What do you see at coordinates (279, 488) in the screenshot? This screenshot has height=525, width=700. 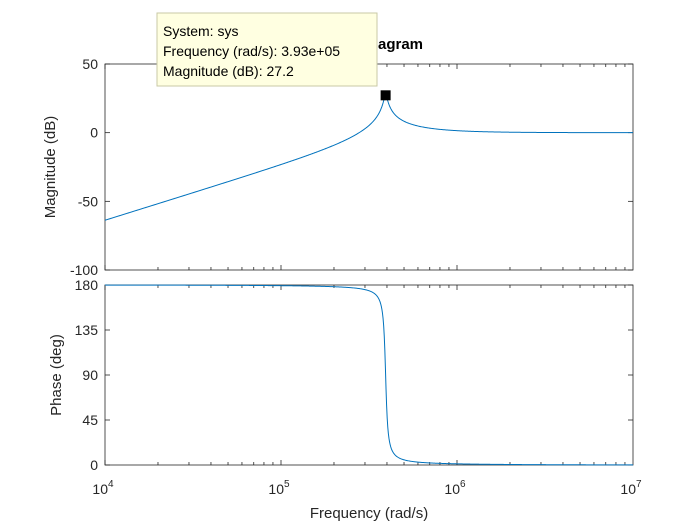 I see `x-tick-label: 10⁵` at bounding box center [279, 488].